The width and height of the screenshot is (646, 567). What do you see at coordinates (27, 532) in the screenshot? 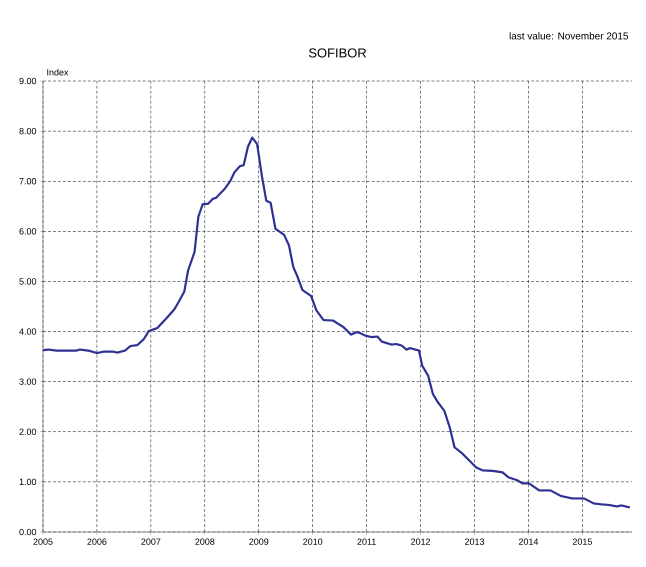
I see `y-tick-label: 0.00` at bounding box center [27, 532].